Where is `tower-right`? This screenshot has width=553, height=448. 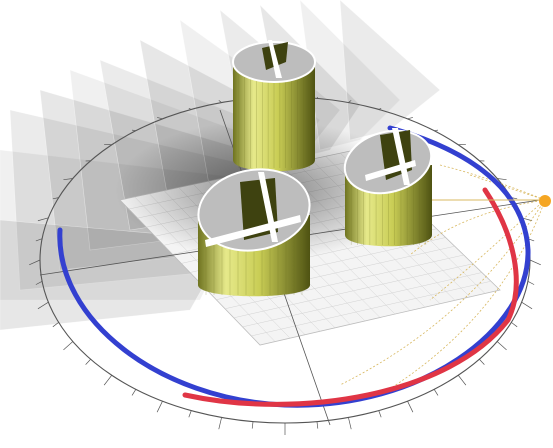 tower-right is located at coordinates (388, 187).